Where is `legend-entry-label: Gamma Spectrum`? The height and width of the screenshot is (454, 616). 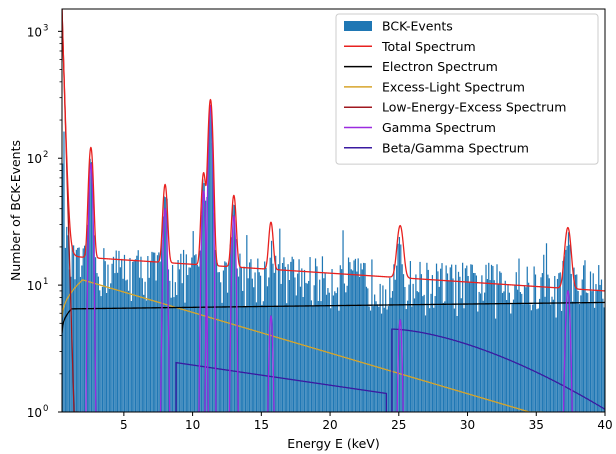 legend-entry-label: Gamma Spectrum is located at coordinates (439, 127).